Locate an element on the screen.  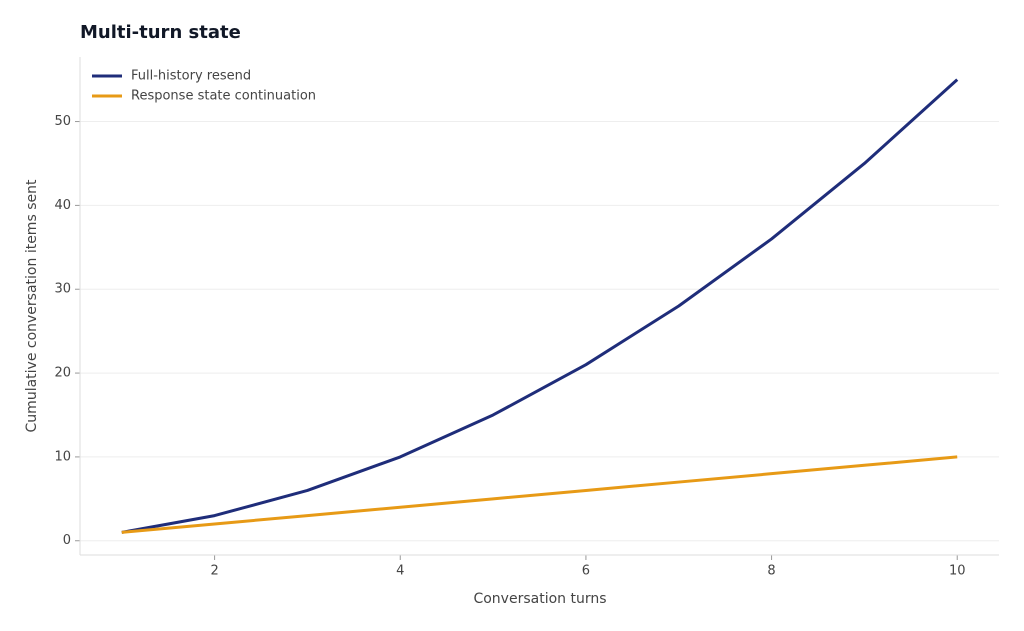
x-tick-label: 2 is located at coordinates (214, 571).